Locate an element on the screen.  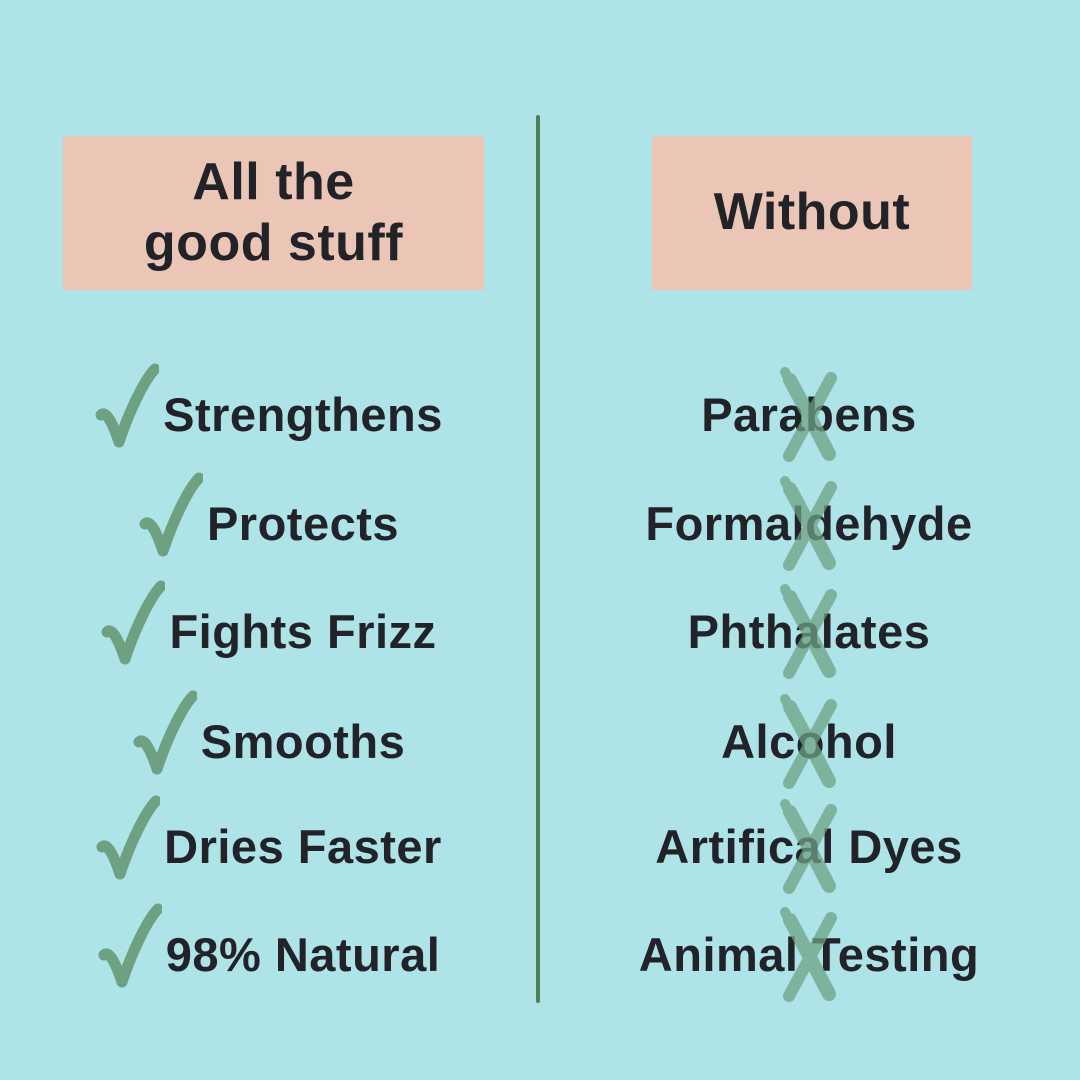
benefit-row: Strengthens is located at coordinates (269, 414).